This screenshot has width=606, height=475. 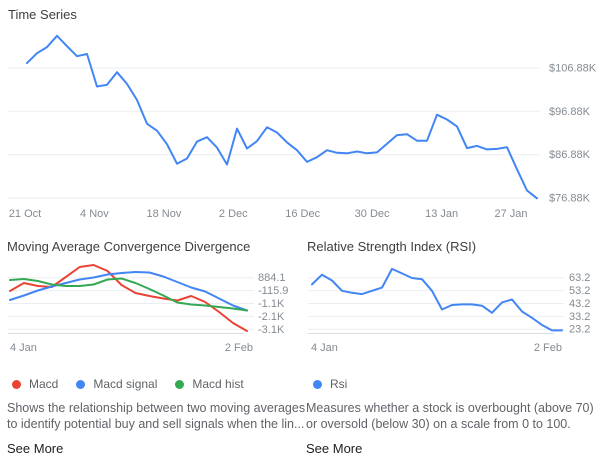 What do you see at coordinates (579, 304) in the screenshot?
I see `rsi-y-tick-label: 43.2` at bounding box center [579, 304].